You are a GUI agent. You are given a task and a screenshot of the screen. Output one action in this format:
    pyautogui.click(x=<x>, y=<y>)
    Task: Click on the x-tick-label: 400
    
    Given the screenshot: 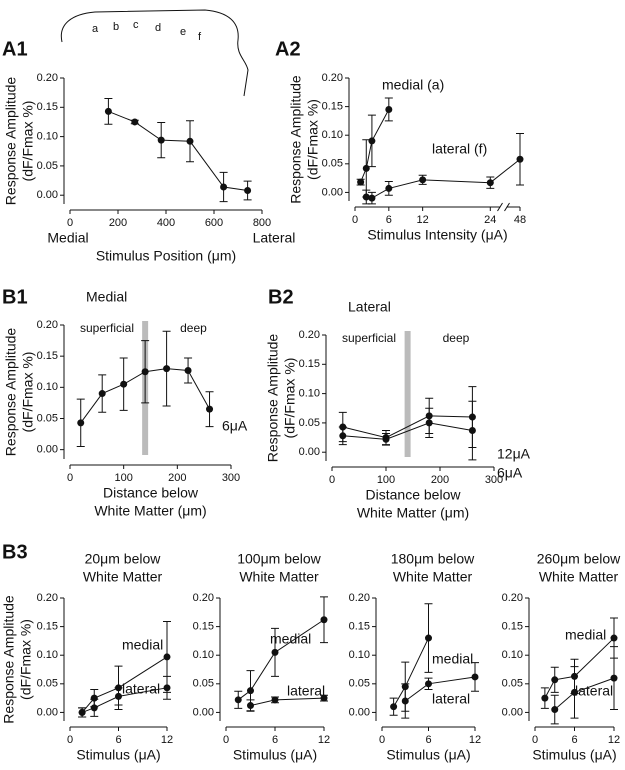 What is the action you would take?
    pyautogui.click(x=166, y=223)
    